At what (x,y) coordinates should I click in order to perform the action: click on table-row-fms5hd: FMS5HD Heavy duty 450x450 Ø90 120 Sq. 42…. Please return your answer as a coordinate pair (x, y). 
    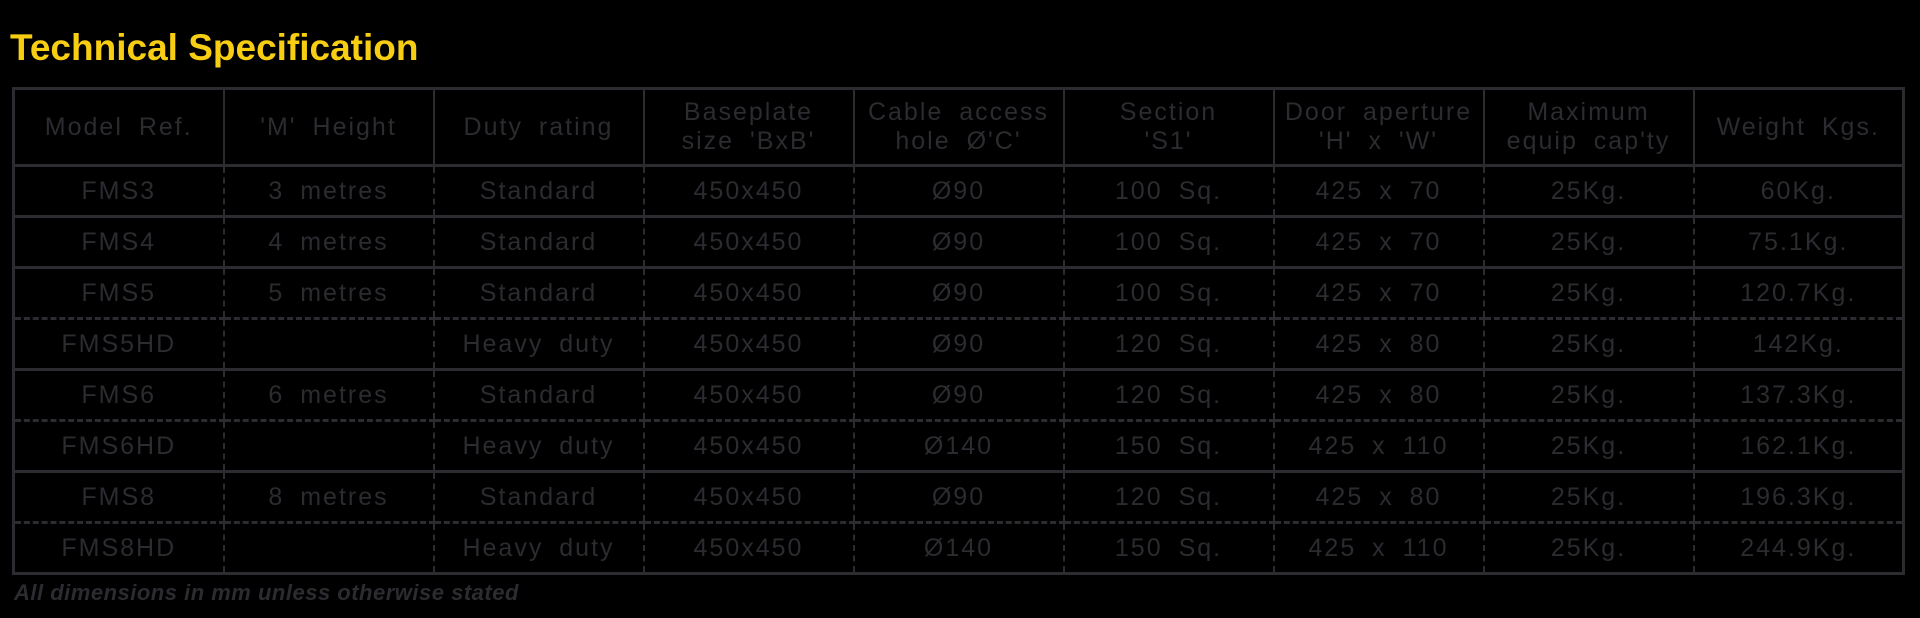
    Looking at the image, I should click on (958, 343).